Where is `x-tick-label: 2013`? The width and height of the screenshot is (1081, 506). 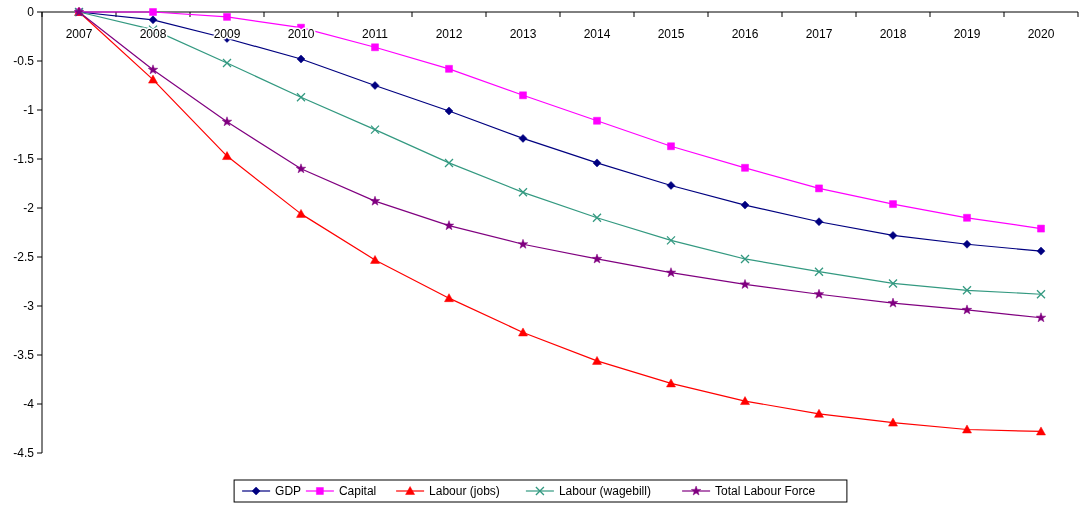 x-tick-label: 2013 is located at coordinates (523, 34).